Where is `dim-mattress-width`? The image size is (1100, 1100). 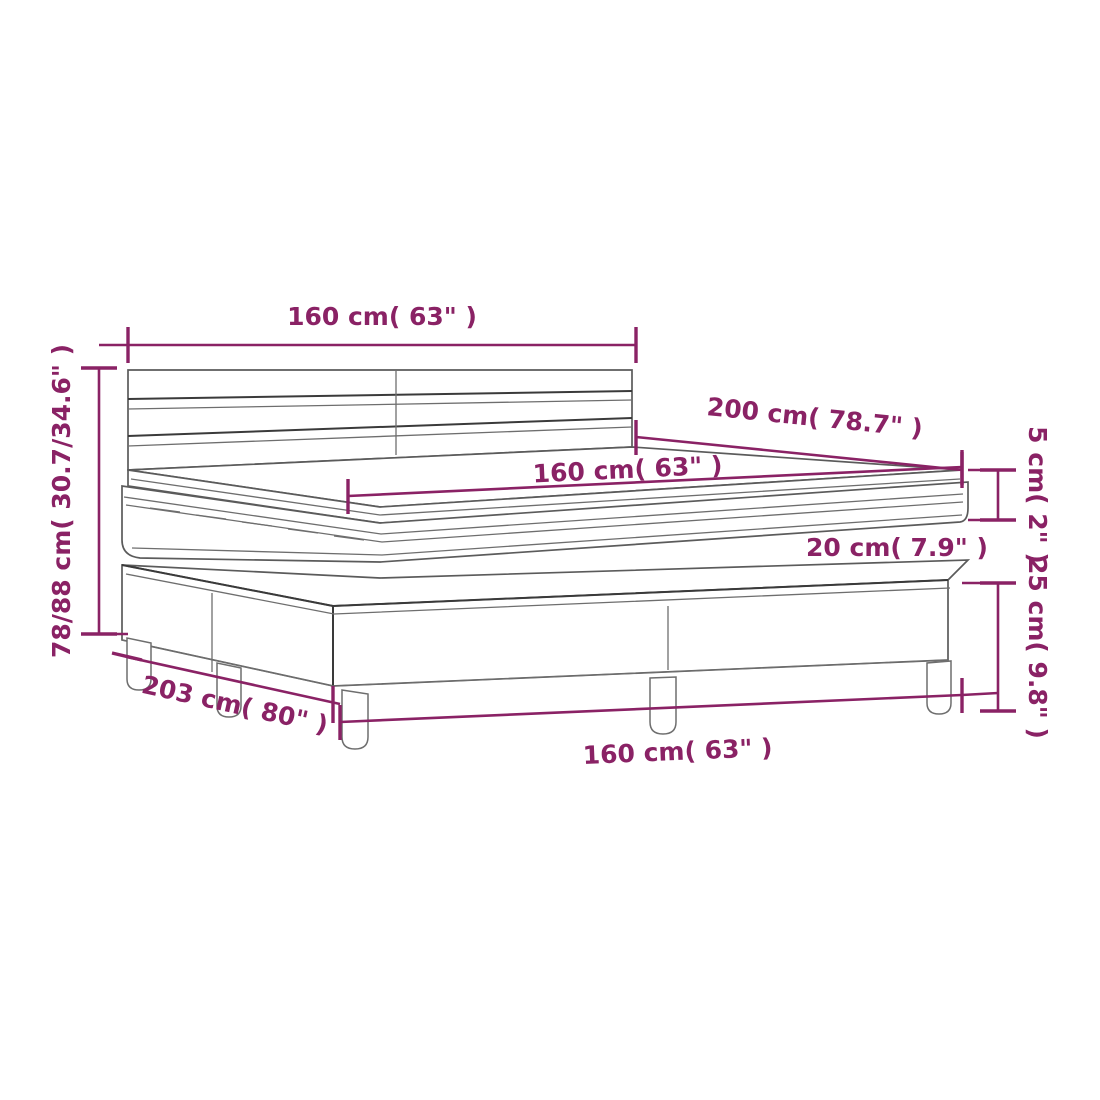 dim-mattress-width is located at coordinates (655, 482).